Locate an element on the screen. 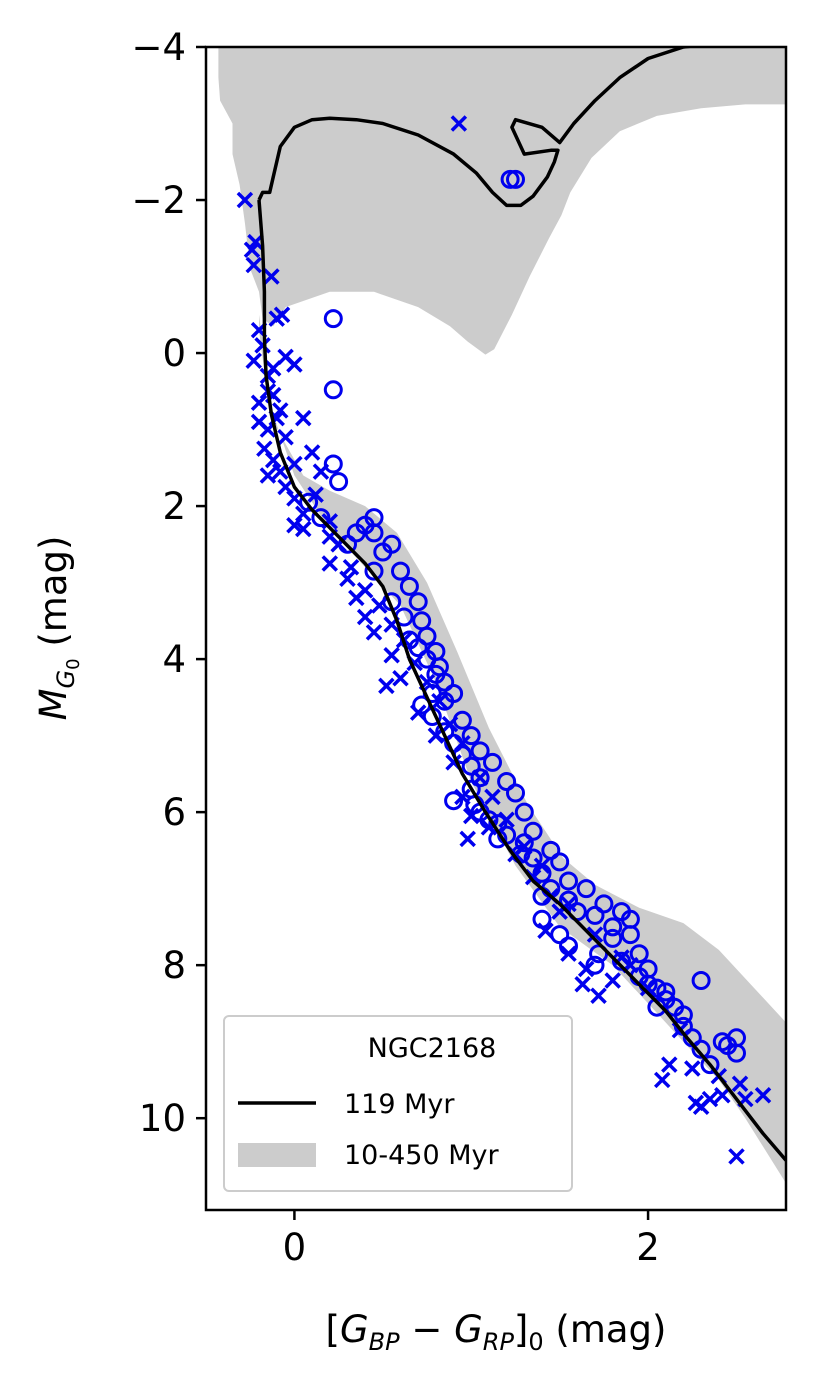 Image resolution: width=815 pixels, height=1386 pixels. y-tick-label: 2 is located at coordinates (174, 506).